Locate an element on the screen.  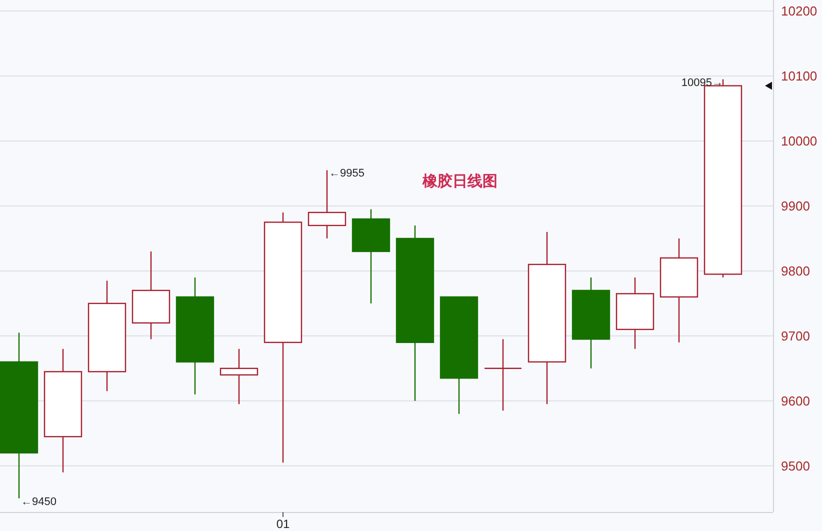
y-tick-label: 9900 is located at coordinates (795, 206).